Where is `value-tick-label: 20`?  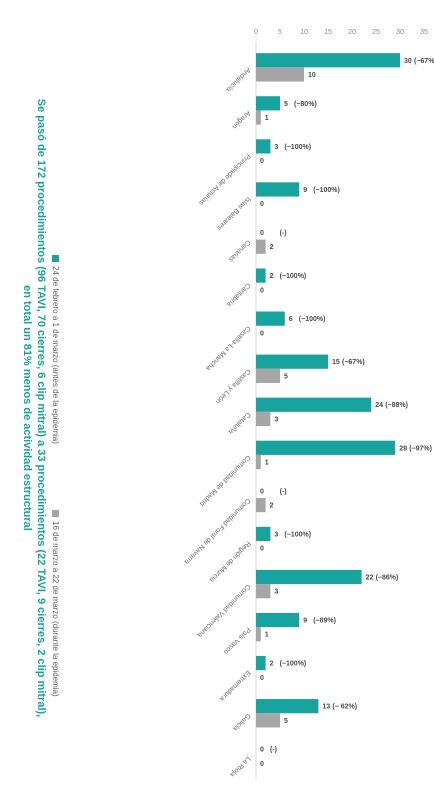 value-tick-label: 20 is located at coordinates (352, 32).